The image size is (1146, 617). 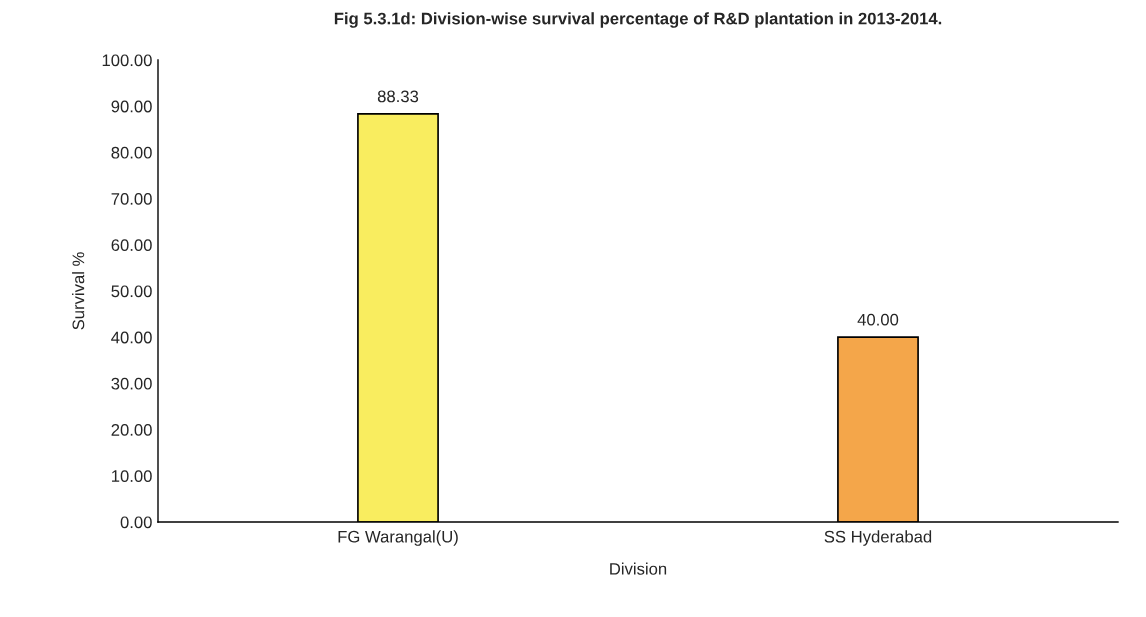 What do you see at coordinates (131, 106) in the screenshot?
I see `y-tick-label: 90.00` at bounding box center [131, 106].